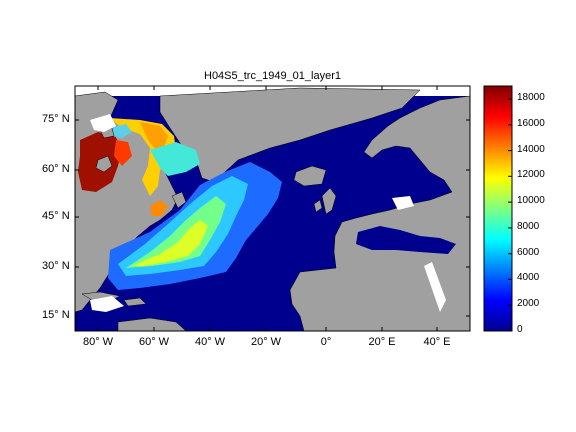 This screenshot has width=576, height=432. What do you see at coordinates (56, 266) in the screenshot?
I see `lat-label-30: 30° N` at bounding box center [56, 266].